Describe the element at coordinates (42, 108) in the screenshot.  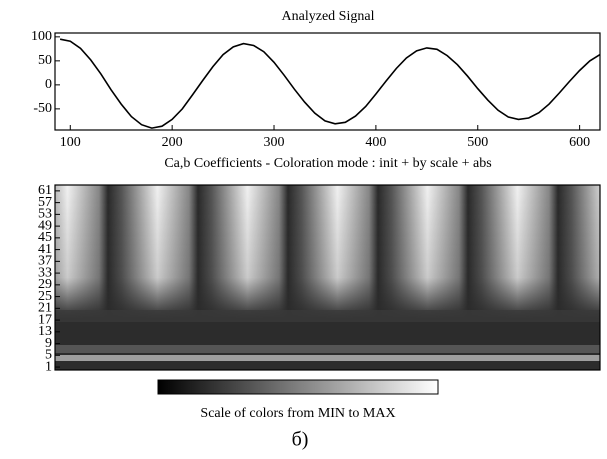
I see `y-tick-label: -50` at that location.